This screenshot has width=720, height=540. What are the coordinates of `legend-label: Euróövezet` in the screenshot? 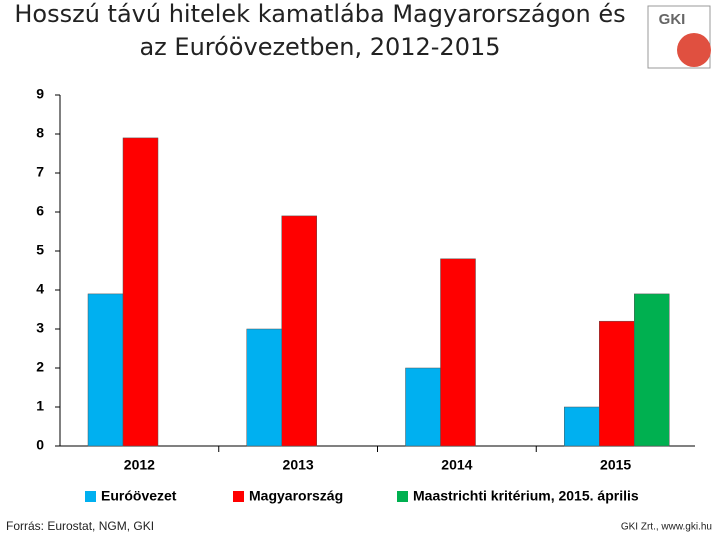 It's located at (139, 496).